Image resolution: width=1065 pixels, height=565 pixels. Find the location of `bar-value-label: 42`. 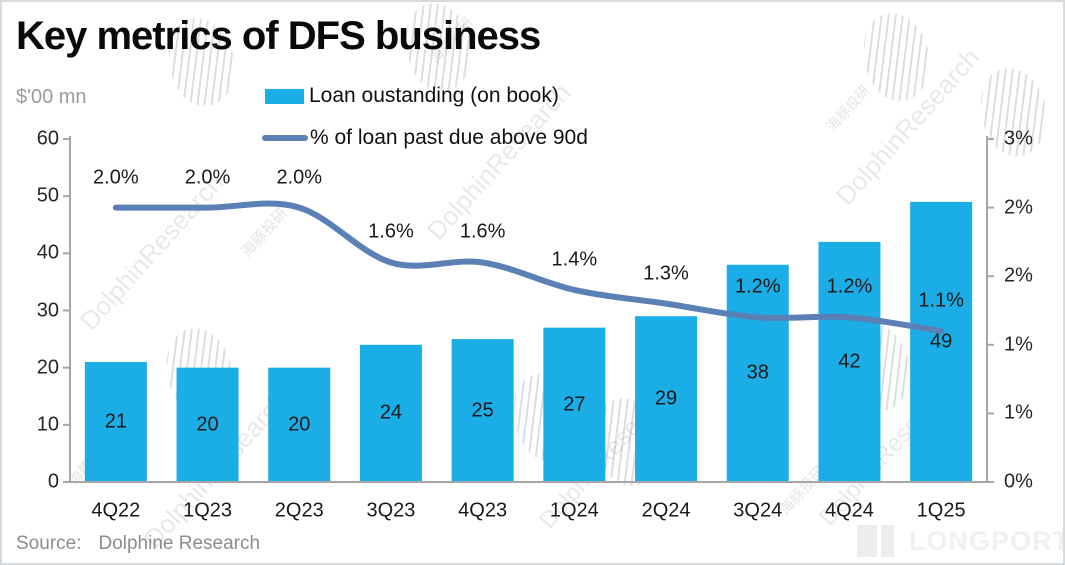

bar-value-label: 42 is located at coordinates (849, 361).